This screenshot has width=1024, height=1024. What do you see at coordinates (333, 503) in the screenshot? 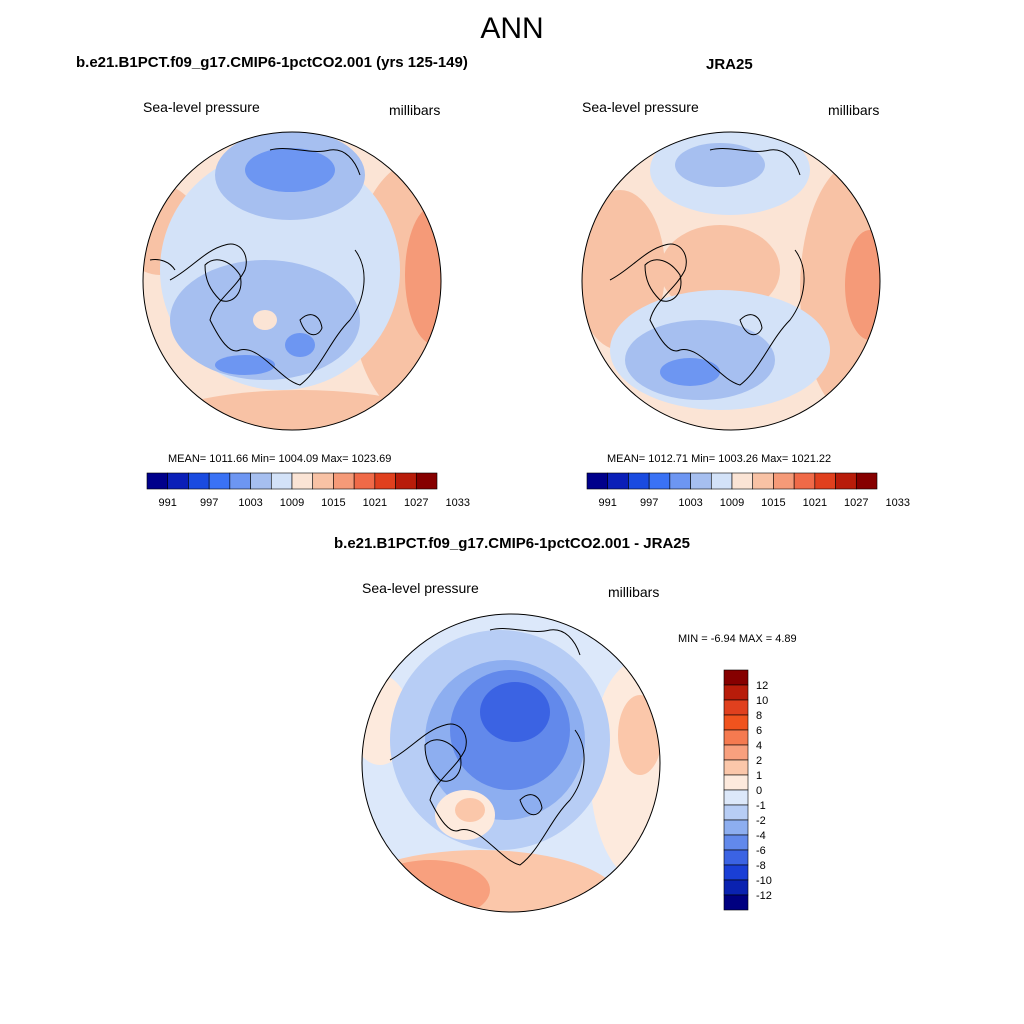
I see `model-colorbar-label-4: 1015` at bounding box center [333, 503].